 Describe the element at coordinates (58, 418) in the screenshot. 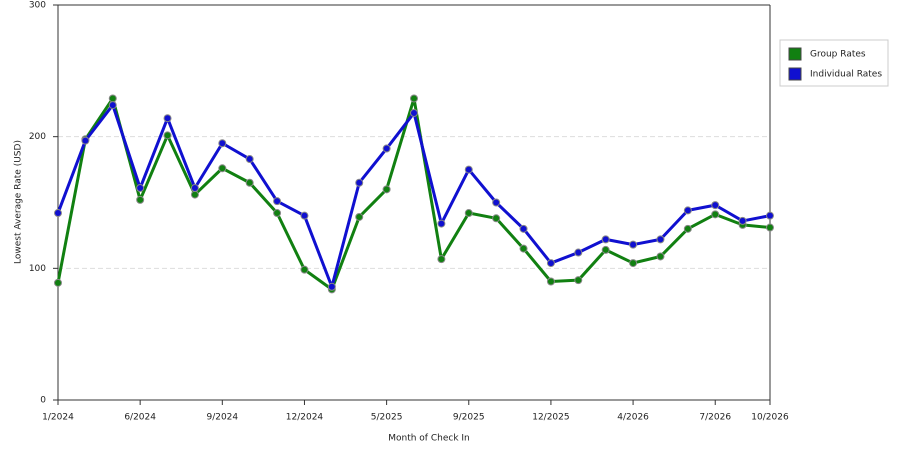

I see `x-tick-label: 1/2024` at that location.